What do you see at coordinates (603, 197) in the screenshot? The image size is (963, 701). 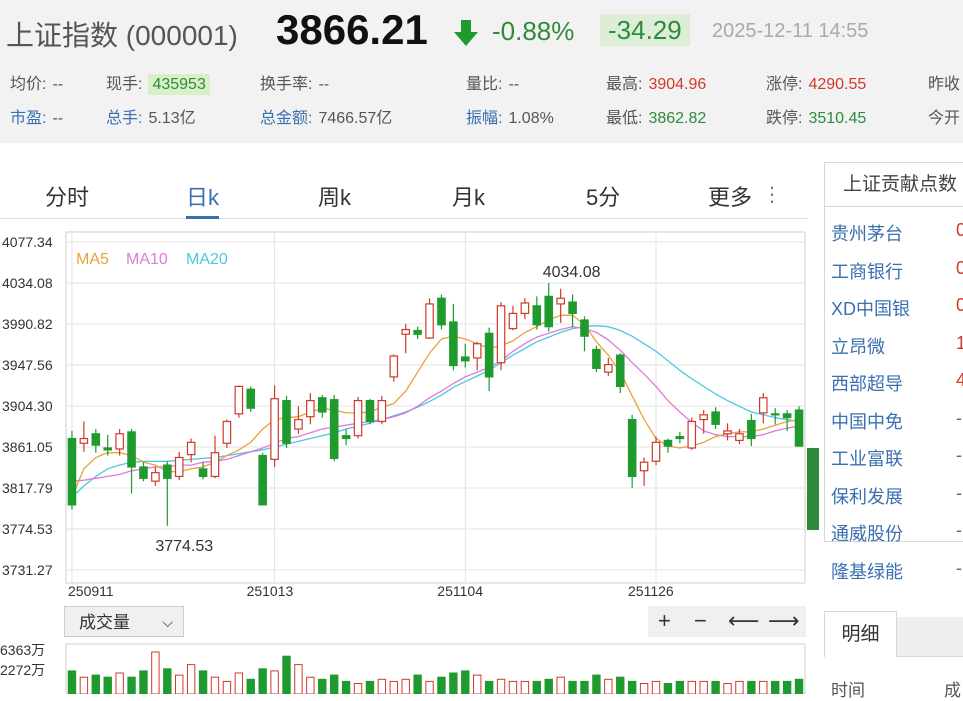 I see `tab-5min: 5分` at bounding box center [603, 197].